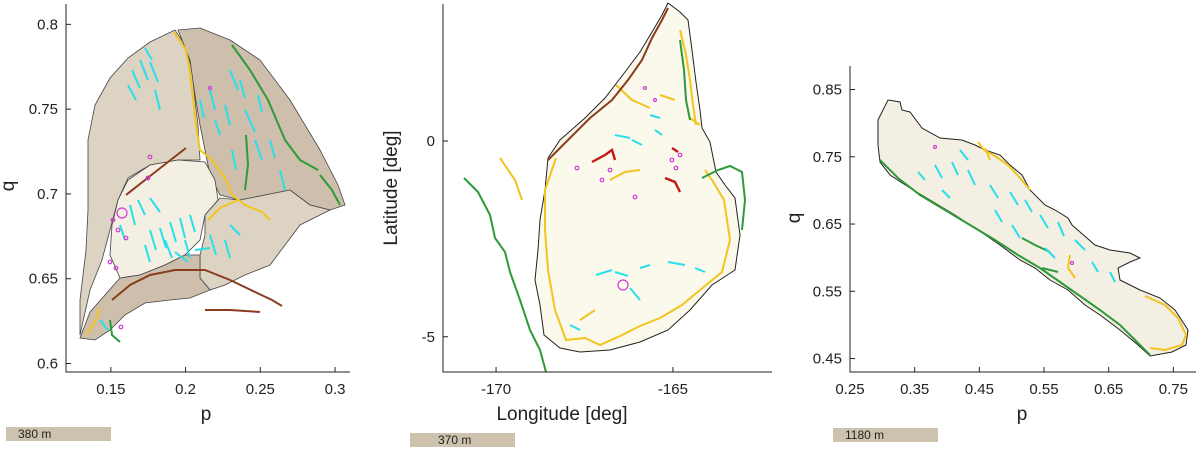  What do you see at coordinates (431, 141) in the screenshot?
I see `middle-ytick-label: 0` at bounding box center [431, 141].